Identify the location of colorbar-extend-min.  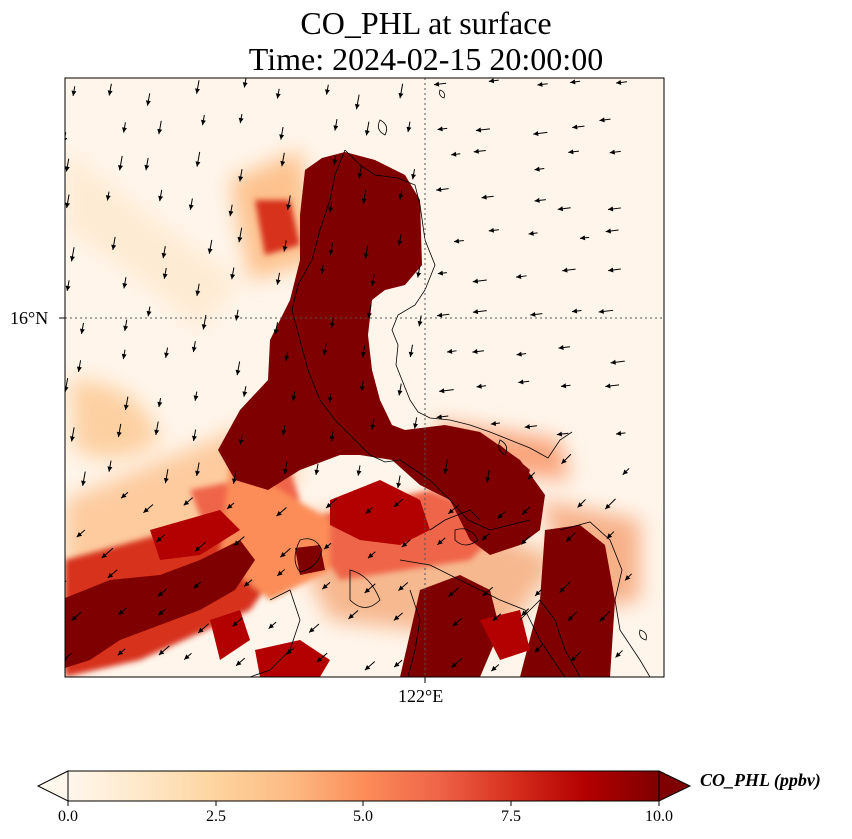
(52, 786).